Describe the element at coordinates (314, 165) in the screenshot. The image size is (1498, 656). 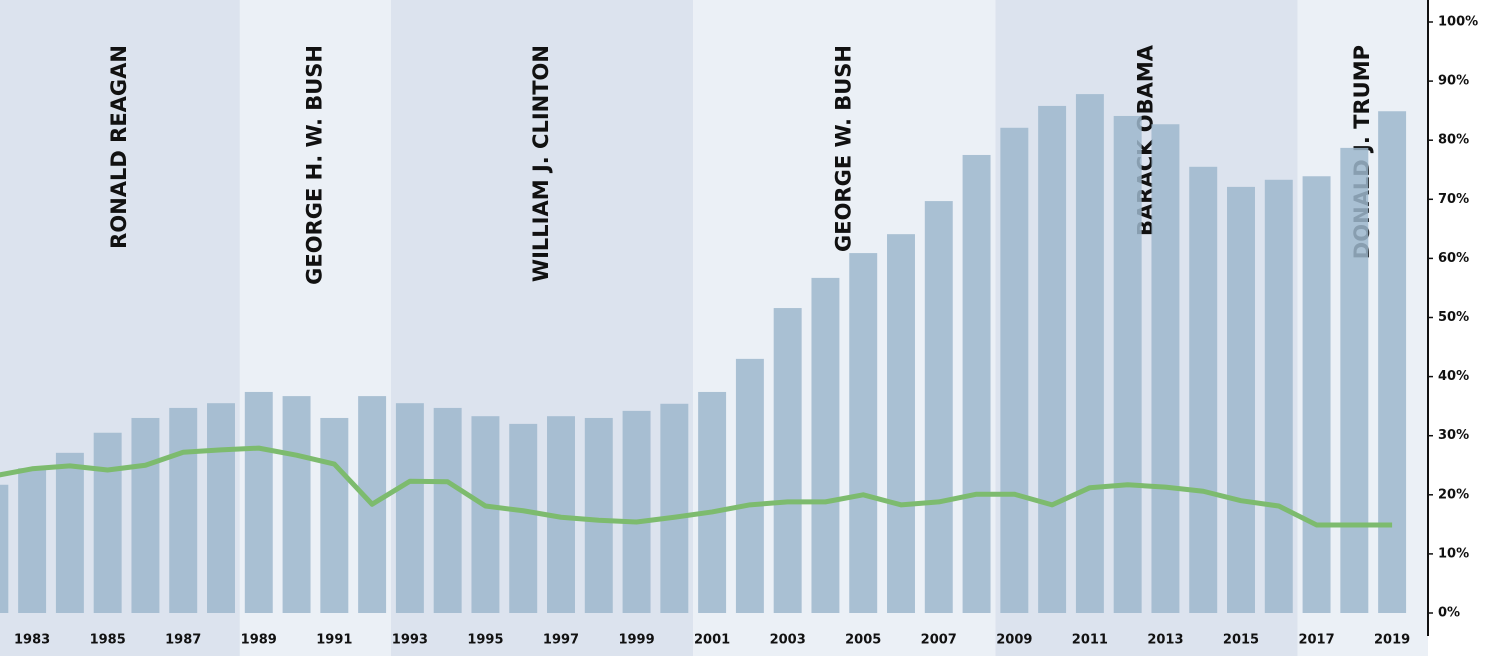
I see `presidency-label: GEORGE H. W. BUSH` at that location.